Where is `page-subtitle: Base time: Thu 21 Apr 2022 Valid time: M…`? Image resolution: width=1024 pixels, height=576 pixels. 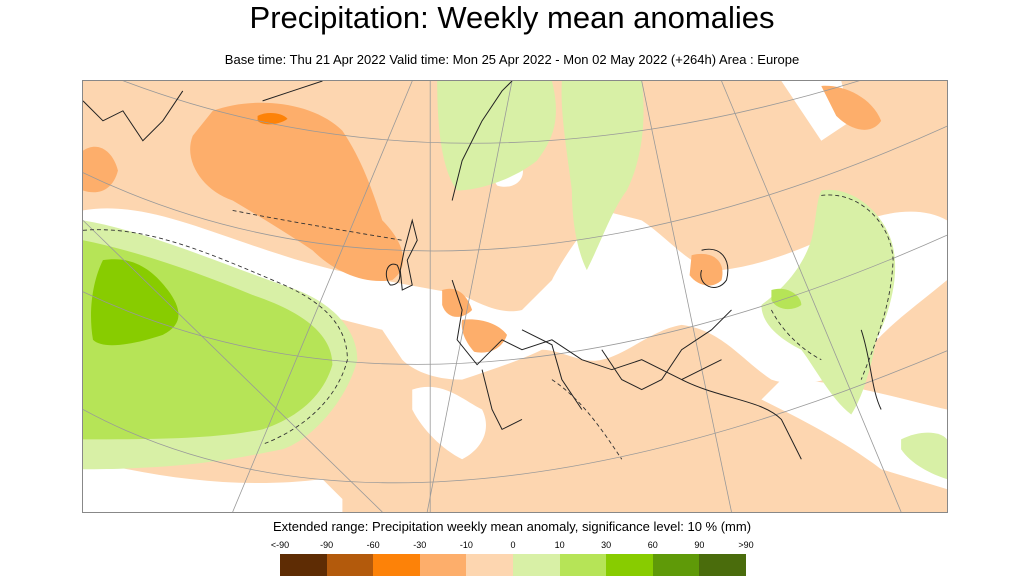
page-subtitle: Base time: Thu 21 Apr 2022 Valid time: M… is located at coordinates (512, 59).